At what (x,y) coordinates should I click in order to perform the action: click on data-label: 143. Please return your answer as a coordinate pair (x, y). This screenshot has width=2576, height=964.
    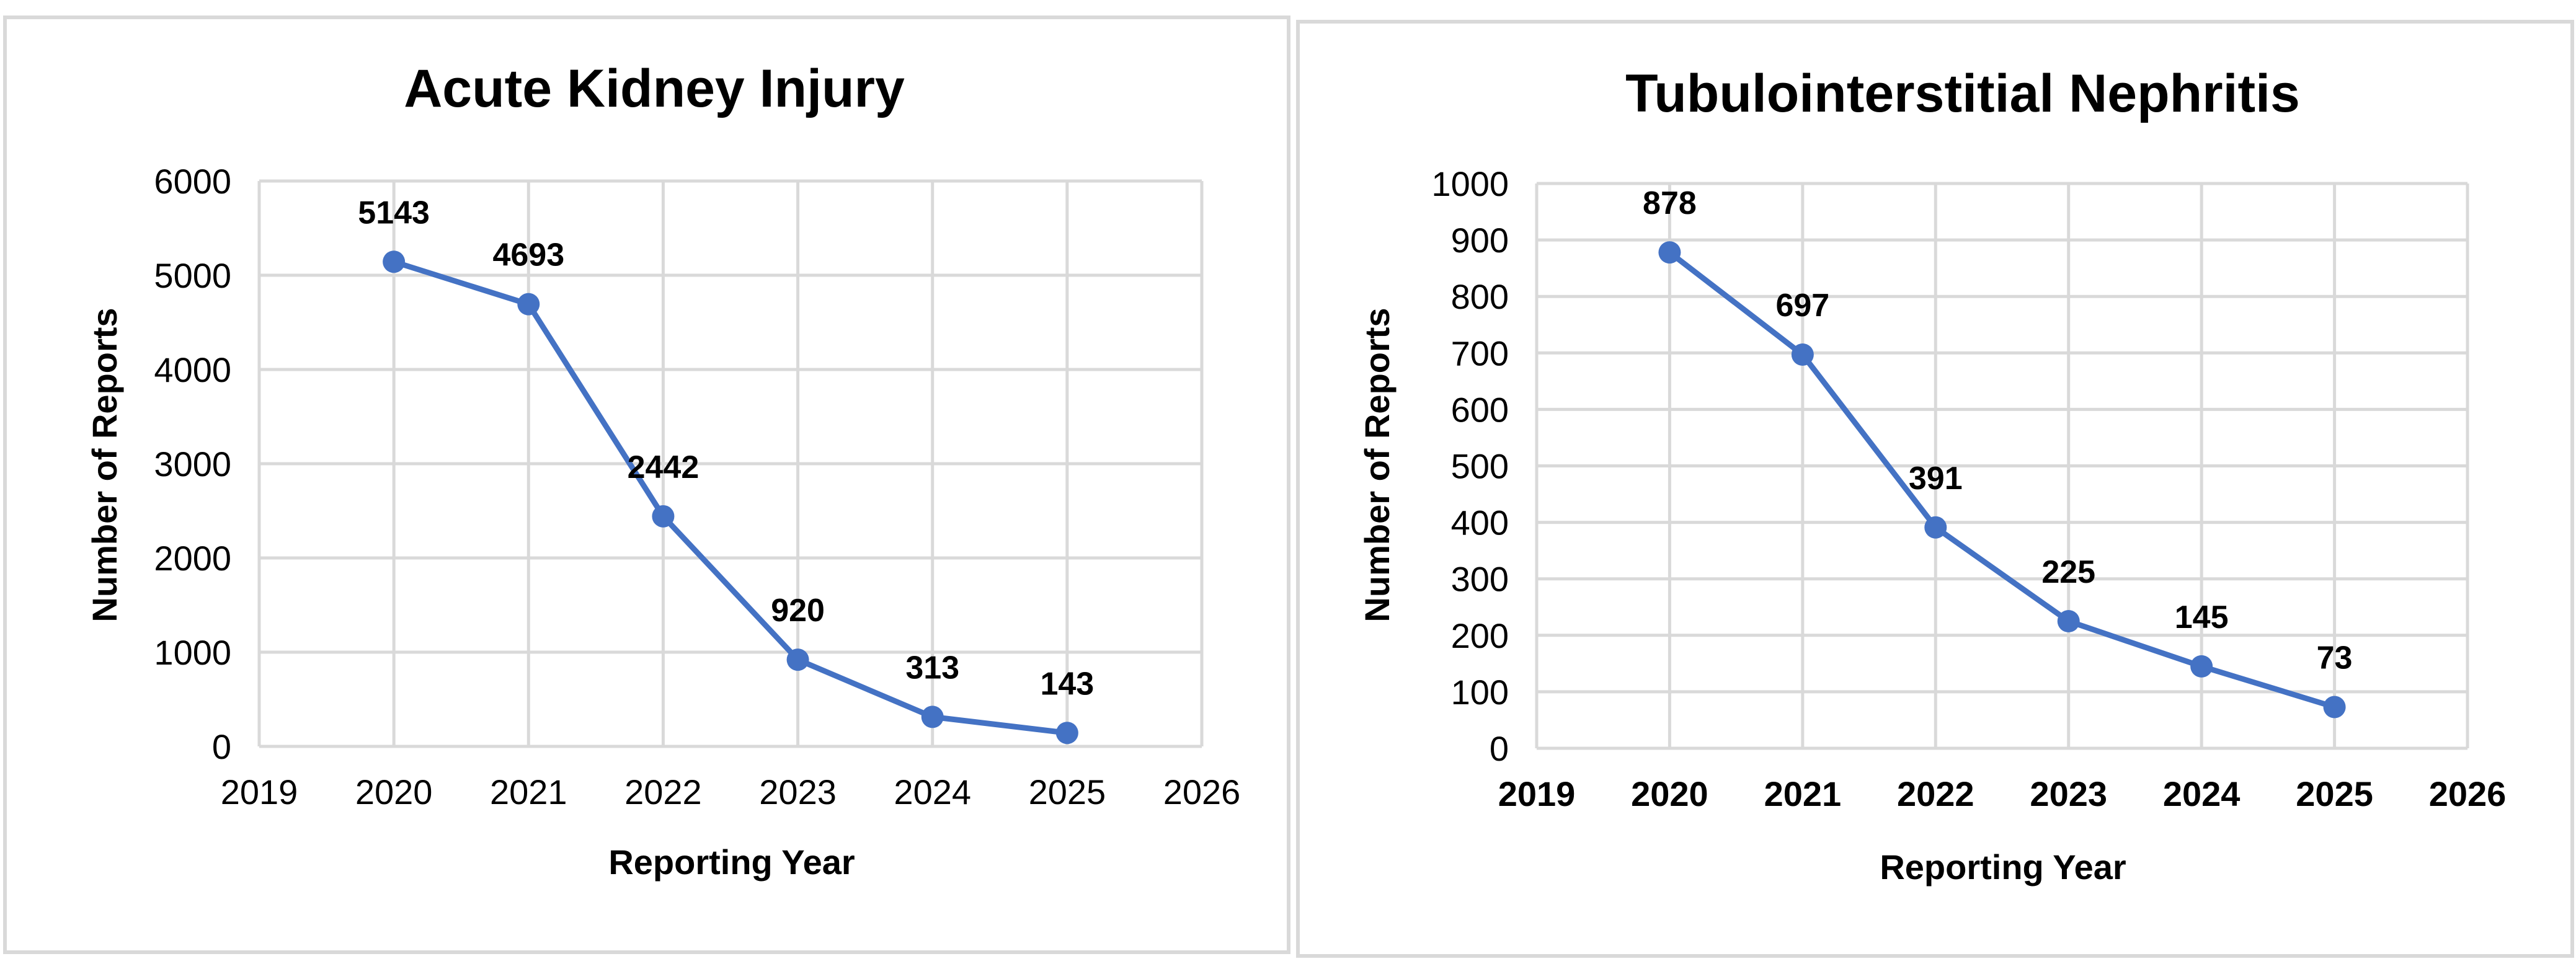
    Looking at the image, I should click on (1067, 684).